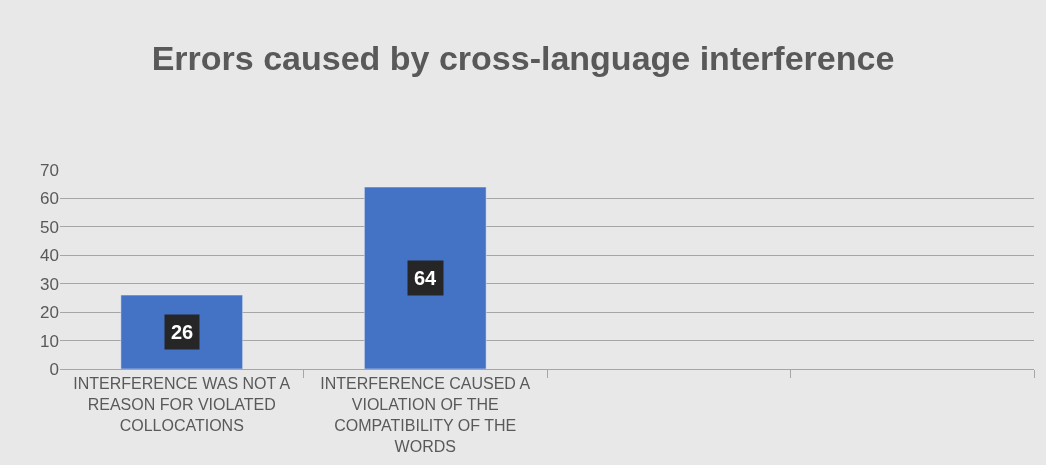 This screenshot has width=1046, height=465. What do you see at coordinates (49, 341) in the screenshot?
I see `y-tick-label: 10` at bounding box center [49, 341].